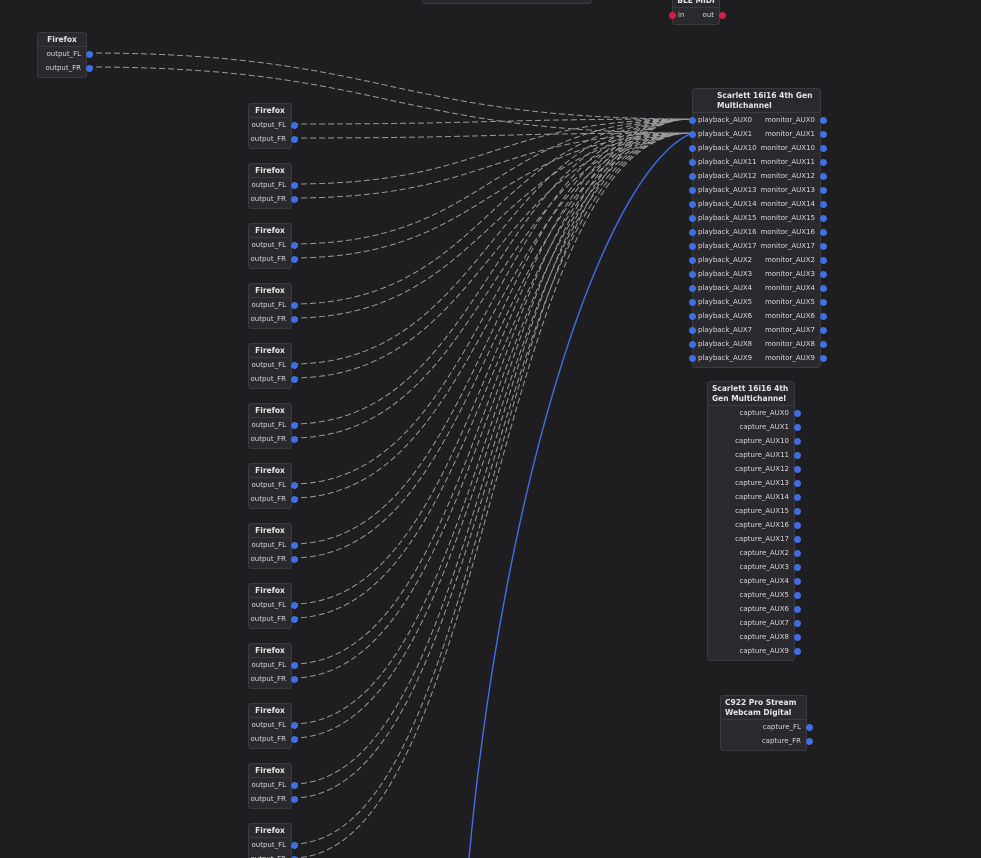  I want to click on node-title: Scarlett 16i16 4th Gen Multichannel, so click(751, 394).